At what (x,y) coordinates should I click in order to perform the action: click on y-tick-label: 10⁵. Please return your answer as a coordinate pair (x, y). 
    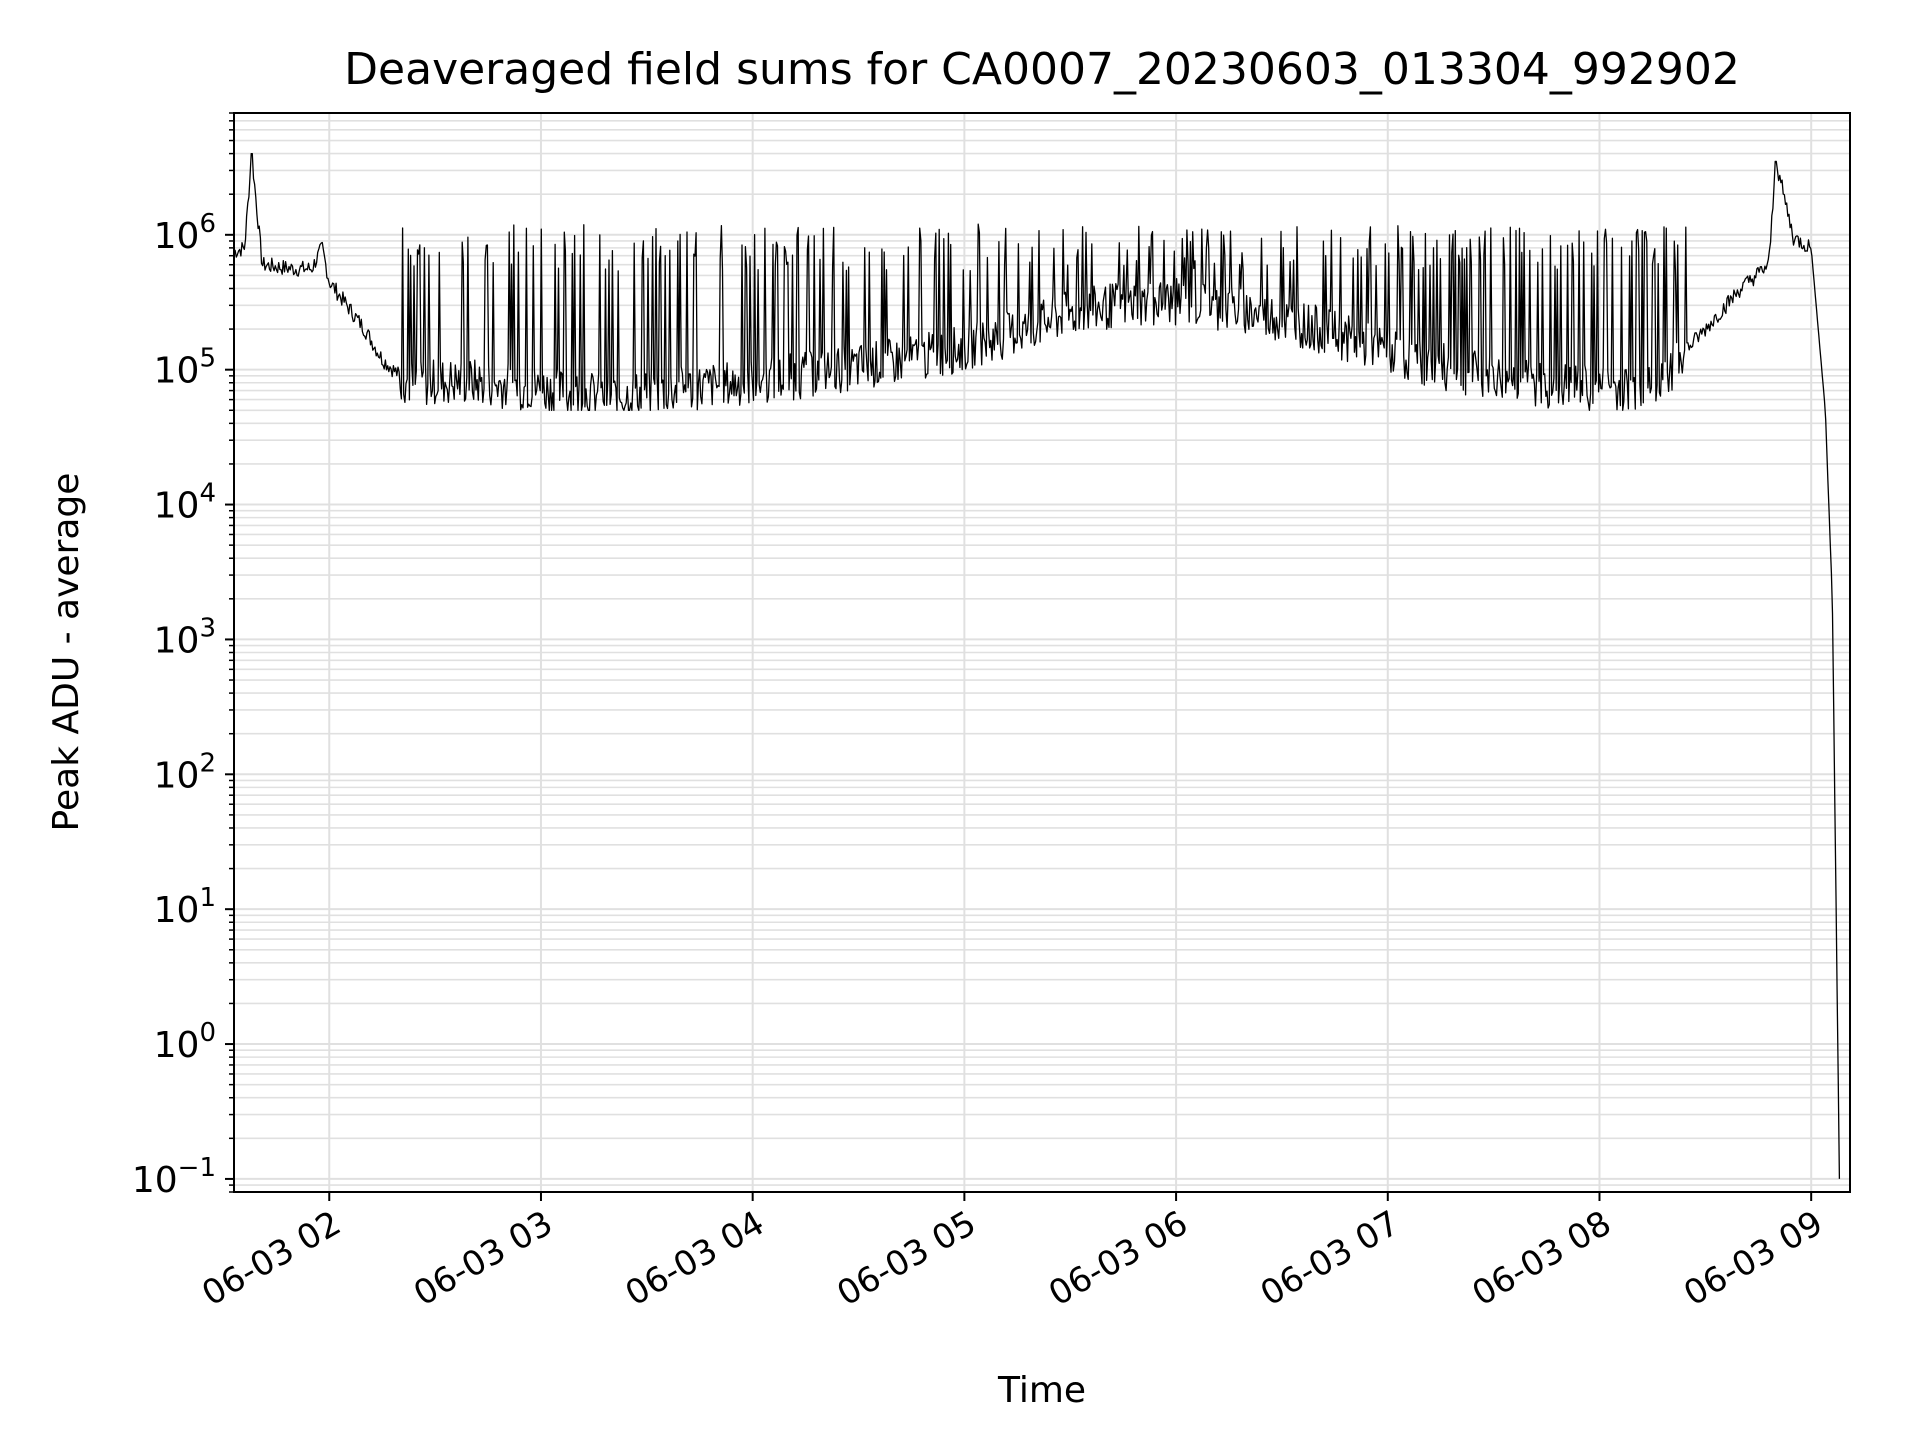
    Looking at the image, I should click on (185, 368).